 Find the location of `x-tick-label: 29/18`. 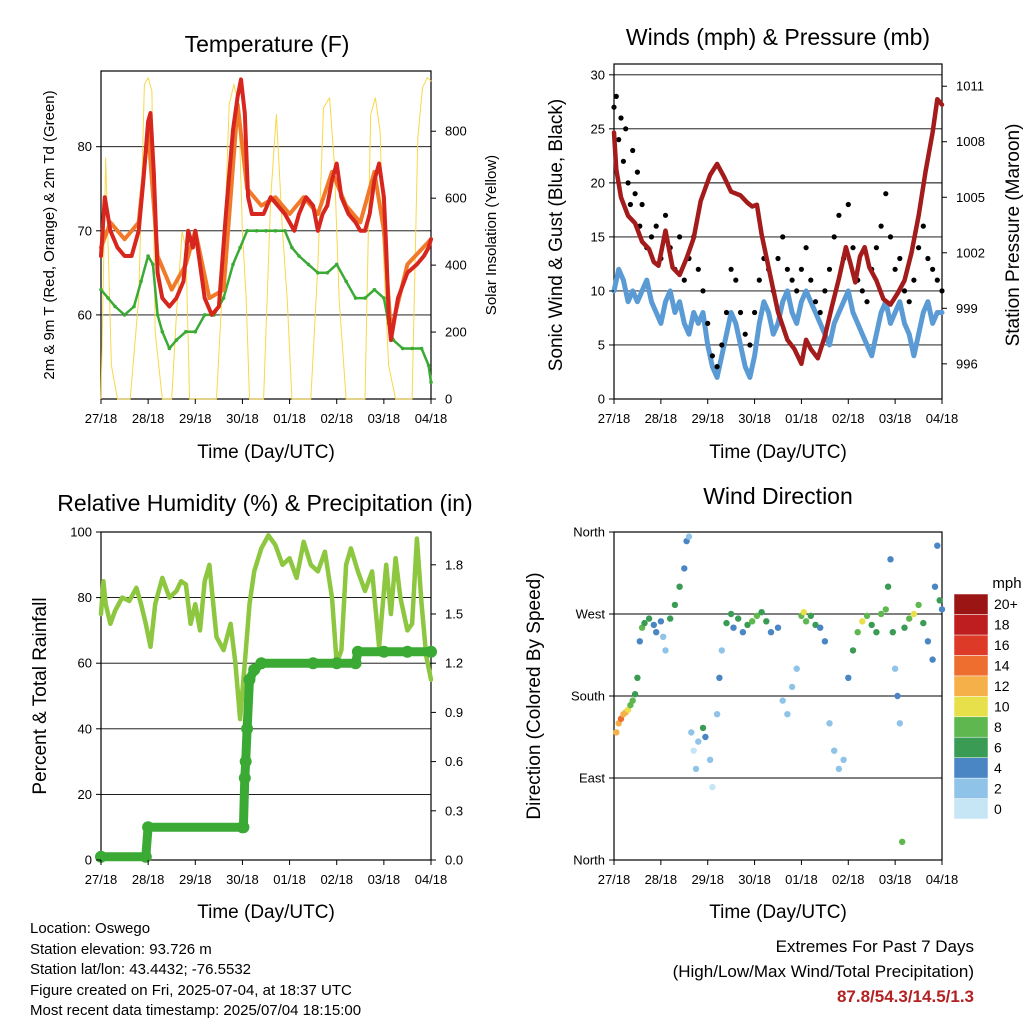

x-tick-label: 29/18 is located at coordinates (195, 418).